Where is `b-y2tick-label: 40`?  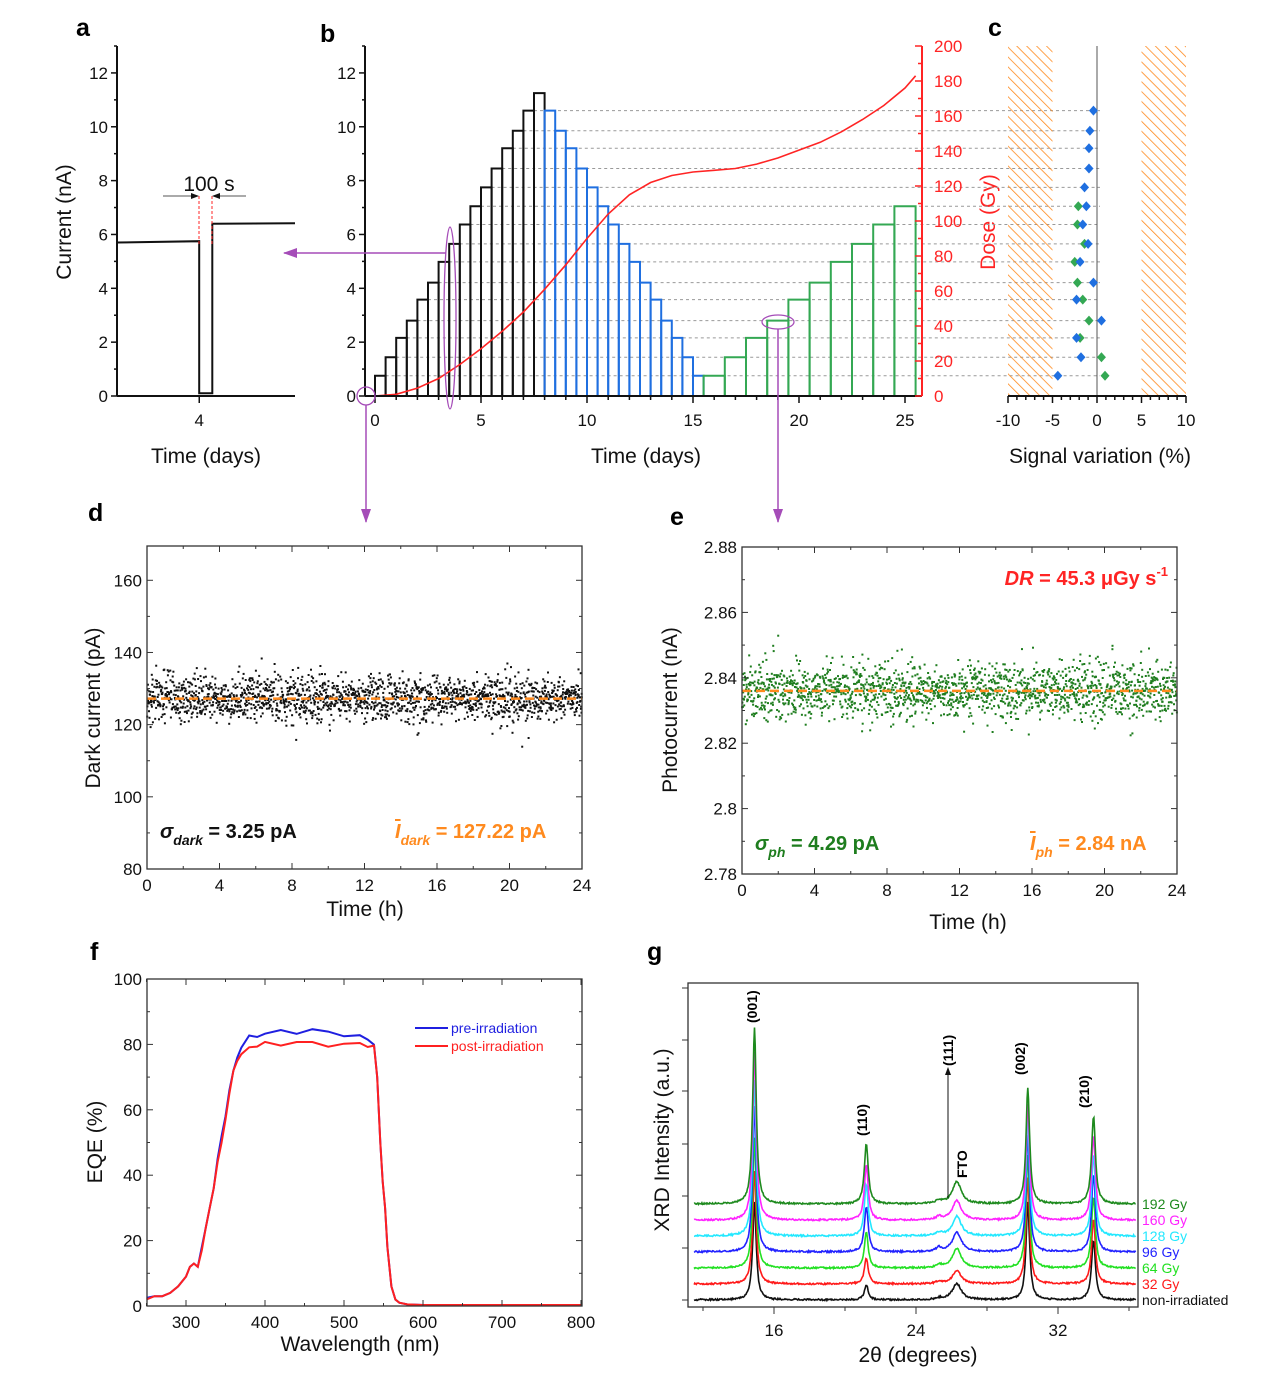
b-y2tick-label: 40 is located at coordinates (943, 326).